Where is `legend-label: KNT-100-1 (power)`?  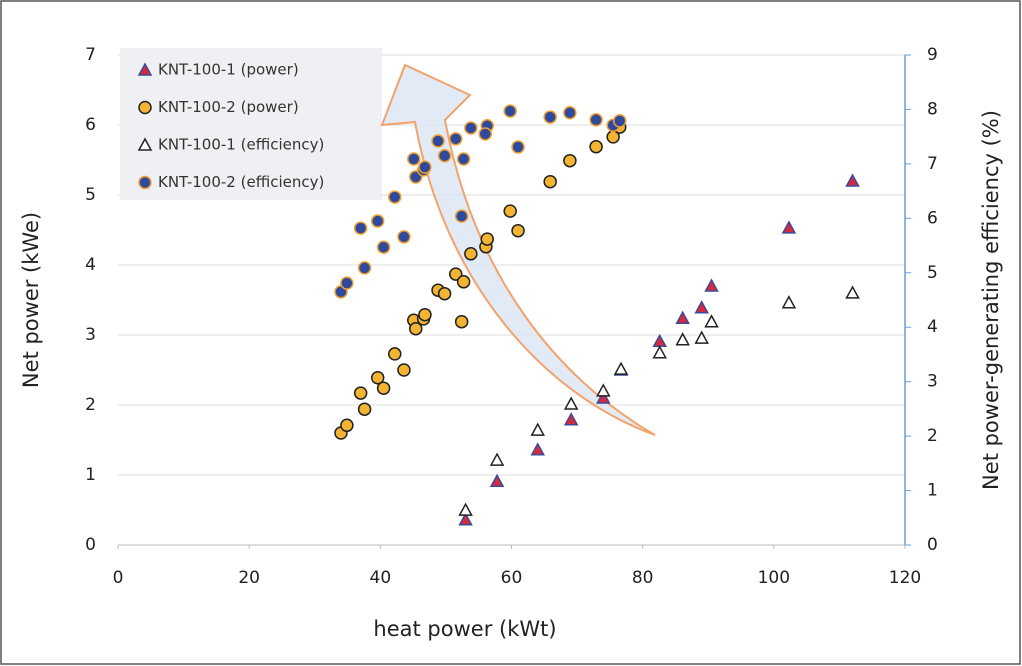
legend-label: KNT-100-1 (power) is located at coordinates (228, 70).